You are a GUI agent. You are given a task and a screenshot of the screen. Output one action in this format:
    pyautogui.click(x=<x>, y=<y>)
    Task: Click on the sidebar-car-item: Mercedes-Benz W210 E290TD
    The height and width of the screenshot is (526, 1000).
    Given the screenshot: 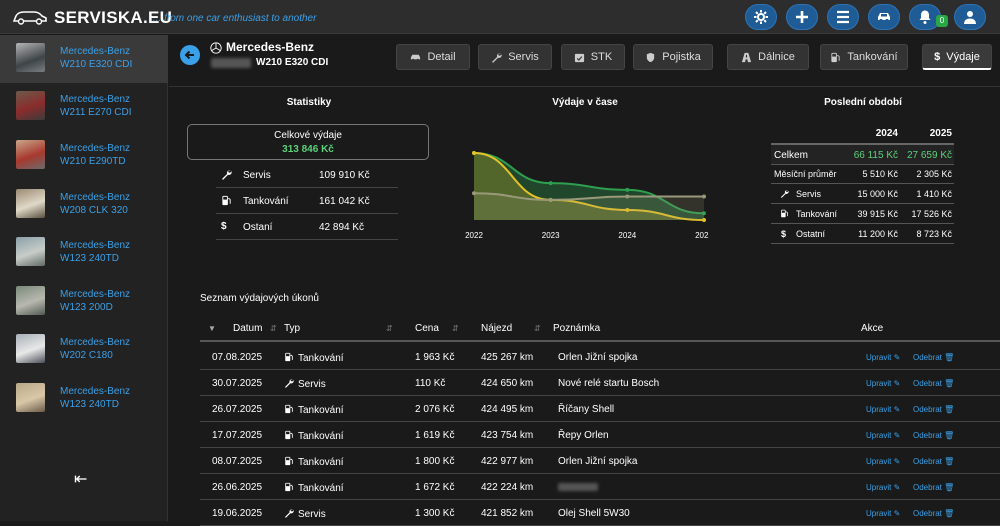 What is the action you would take?
    pyautogui.click(x=84, y=156)
    